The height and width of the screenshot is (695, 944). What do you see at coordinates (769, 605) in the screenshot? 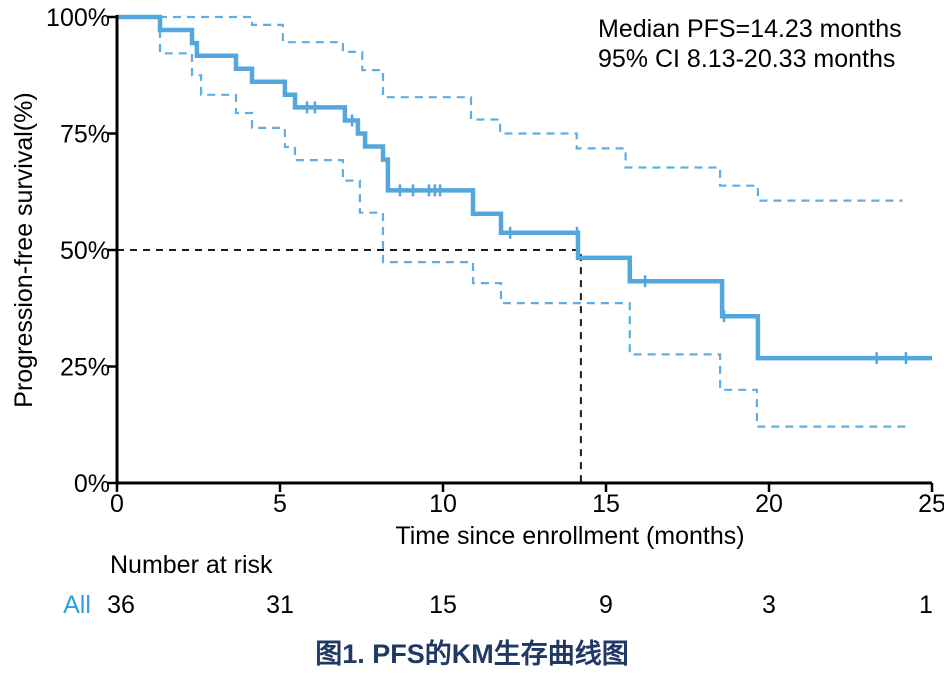
I see `risk-count: 3` at bounding box center [769, 605].